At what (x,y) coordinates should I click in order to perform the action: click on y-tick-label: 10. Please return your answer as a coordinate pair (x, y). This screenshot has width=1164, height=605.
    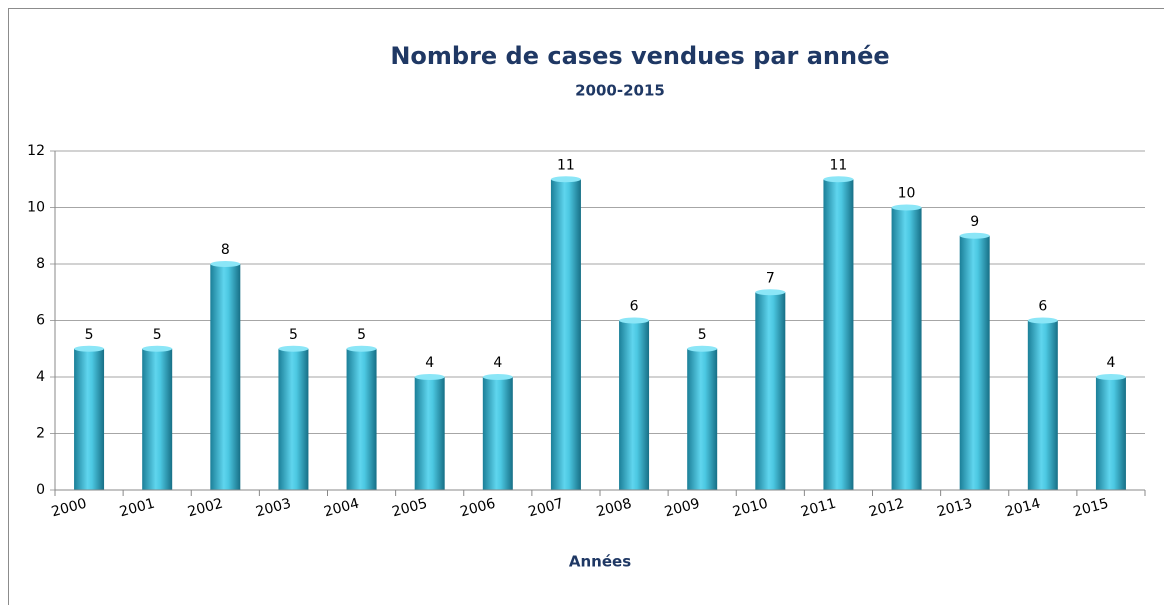
    Looking at the image, I should click on (36, 208).